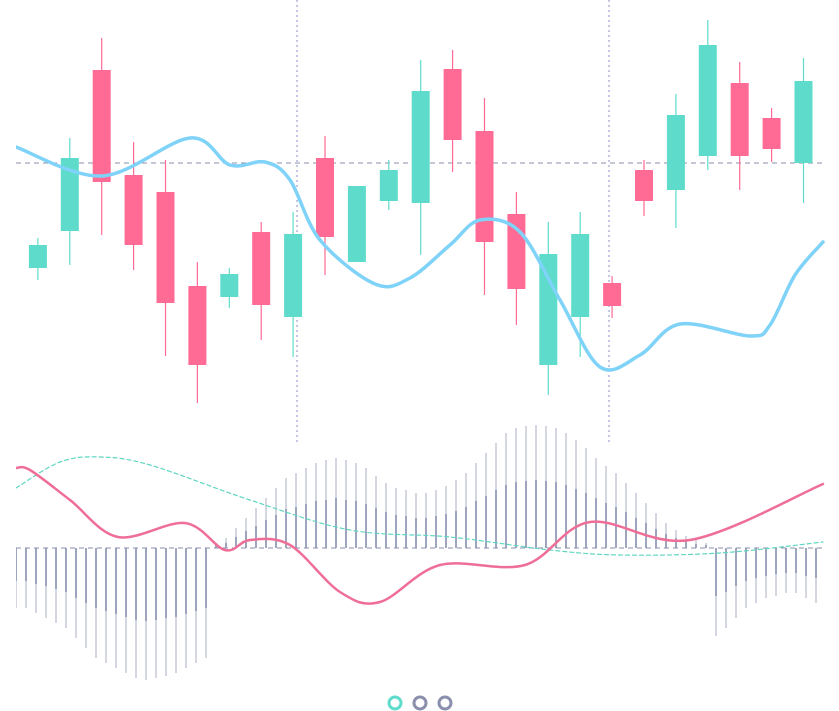 Image resolution: width=839 pixels, height=711 pixels. What do you see at coordinates (420, 506) in the screenshot?
I see `signal-line` at bounding box center [420, 506].